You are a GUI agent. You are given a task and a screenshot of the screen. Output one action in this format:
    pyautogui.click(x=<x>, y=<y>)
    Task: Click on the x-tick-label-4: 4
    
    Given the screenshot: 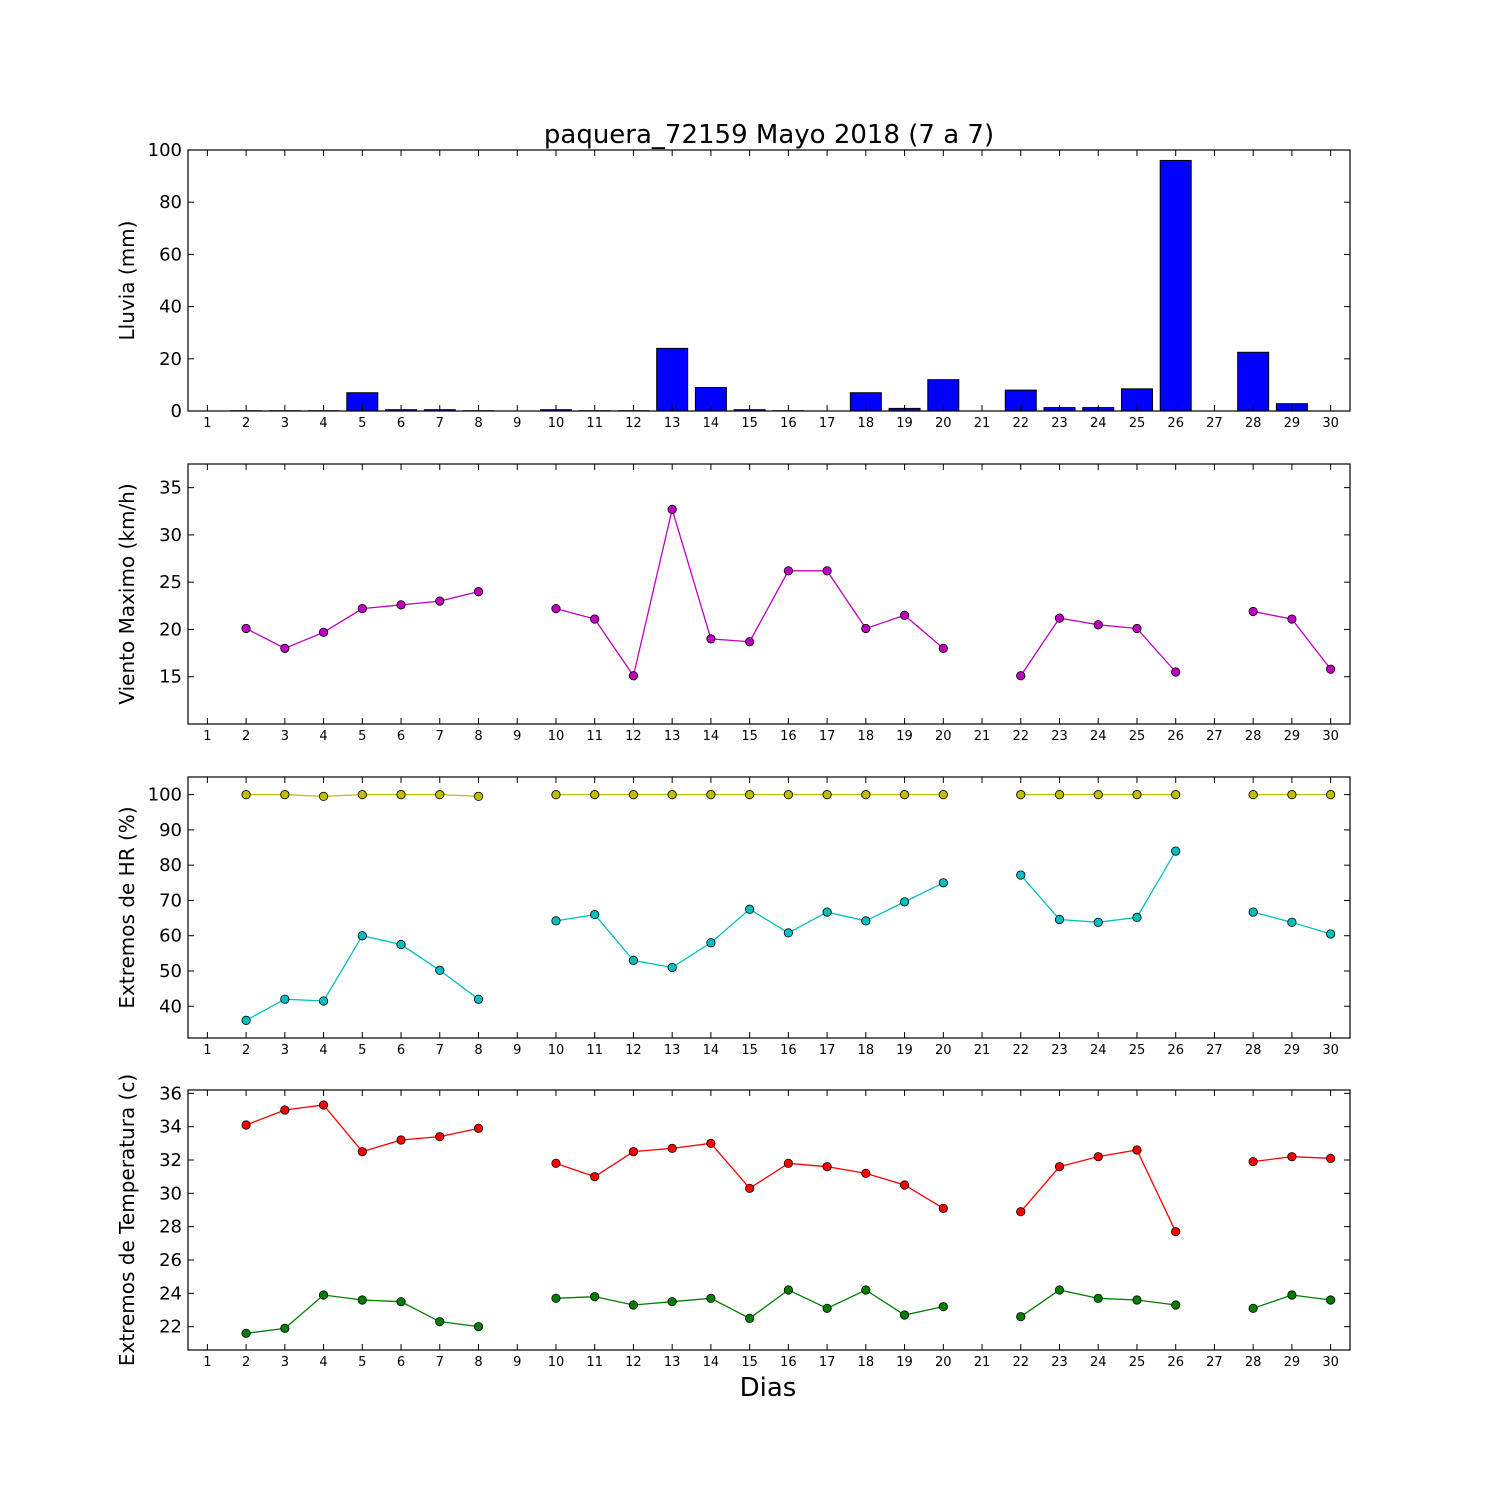 What is the action you would take?
    pyautogui.click(x=323, y=736)
    